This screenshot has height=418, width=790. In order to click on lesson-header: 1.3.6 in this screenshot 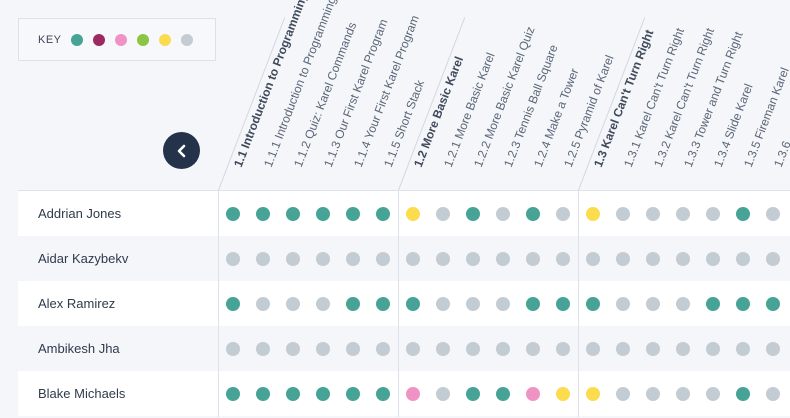, I will do `click(780, 154)`.